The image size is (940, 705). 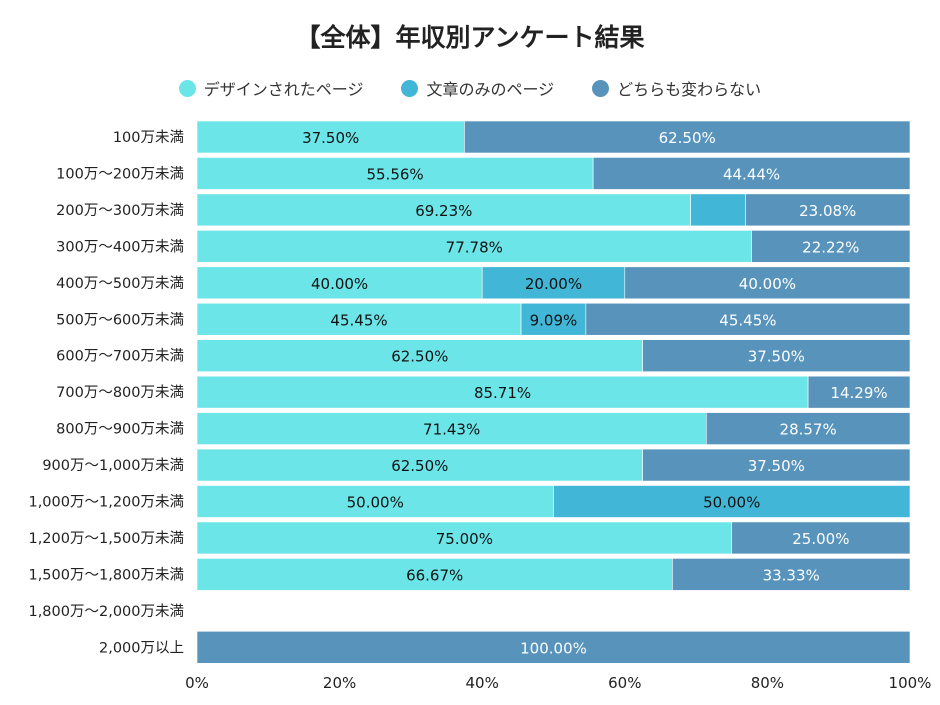 I want to click on data-label: 20.00%, so click(x=553, y=284).